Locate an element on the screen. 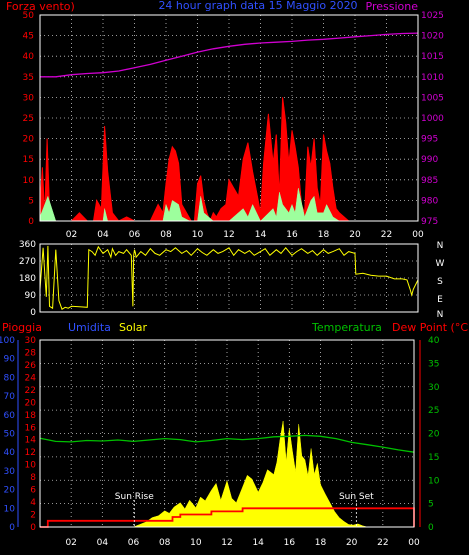 The height and width of the screenshot is (555, 469). pressure-tick-label: 1010 is located at coordinates (432, 78).